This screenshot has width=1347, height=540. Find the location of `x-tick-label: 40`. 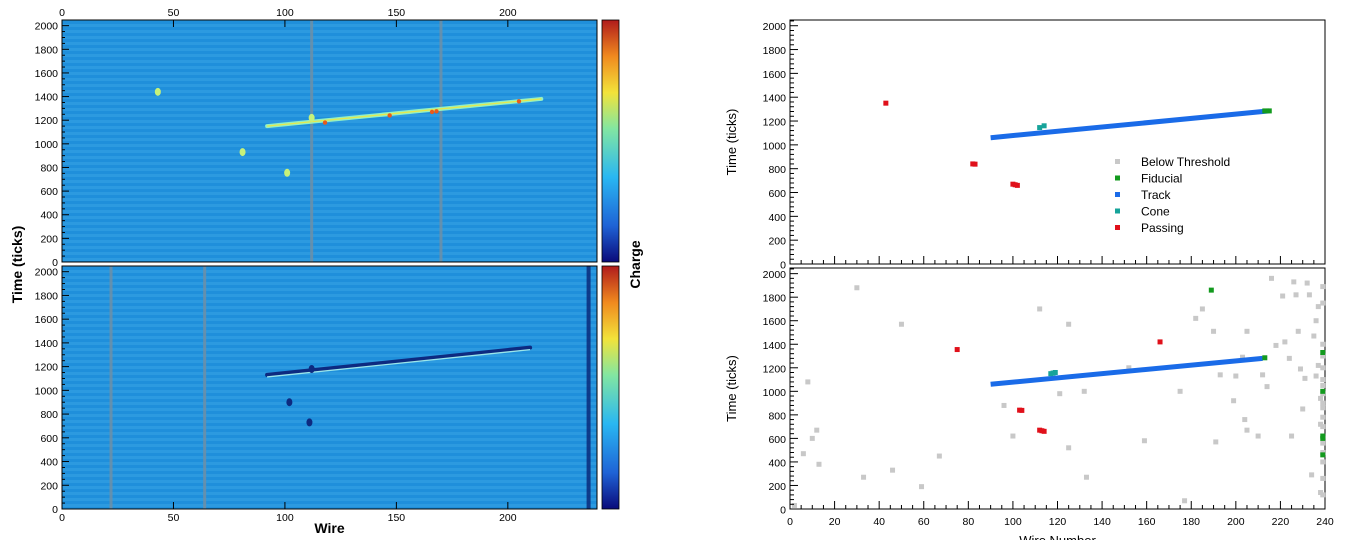

x-tick-label: 40 is located at coordinates (879, 522).